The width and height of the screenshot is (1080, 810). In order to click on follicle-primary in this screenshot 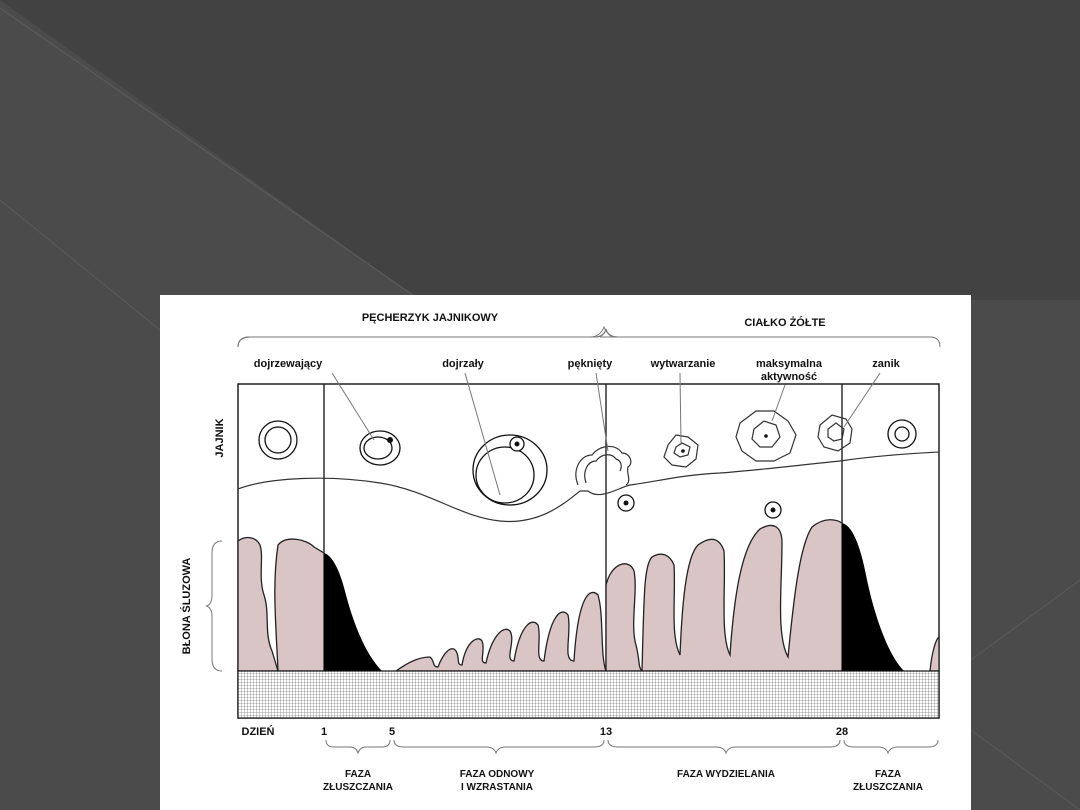, I will do `click(278, 440)`.